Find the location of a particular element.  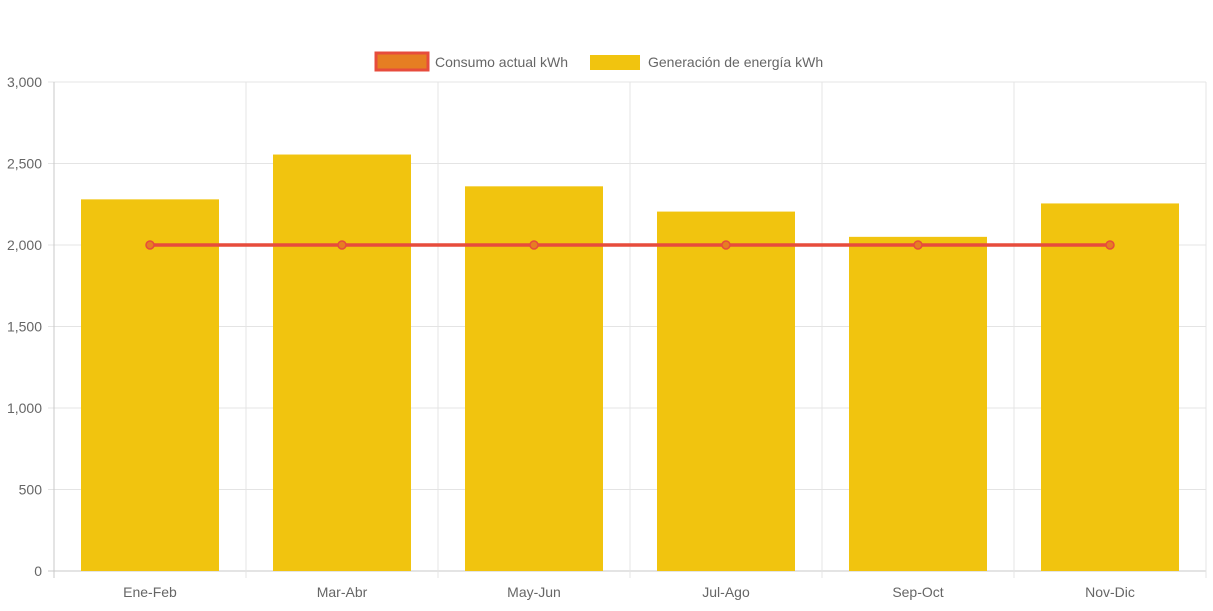

line-series is located at coordinates (630, 245).